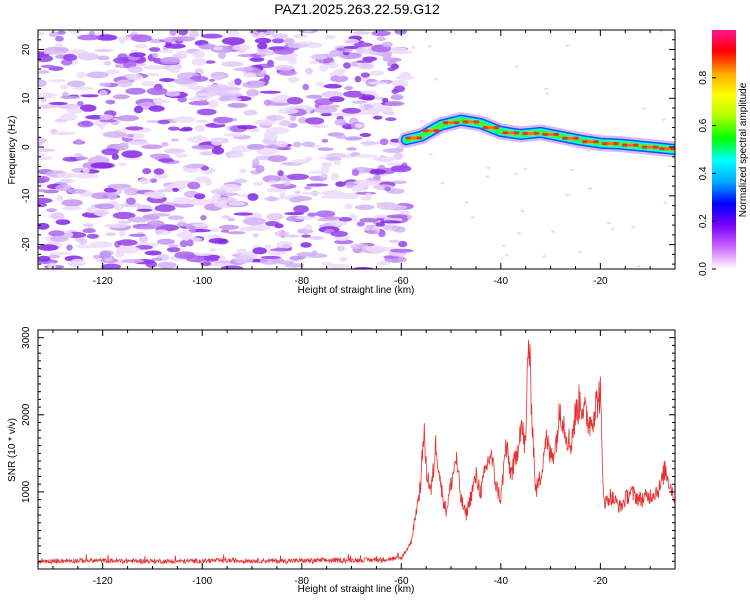  Describe the element at coordinates (401, 281) in the screenshot. I see `spectrogram-x-tick-label: -60` at that location.